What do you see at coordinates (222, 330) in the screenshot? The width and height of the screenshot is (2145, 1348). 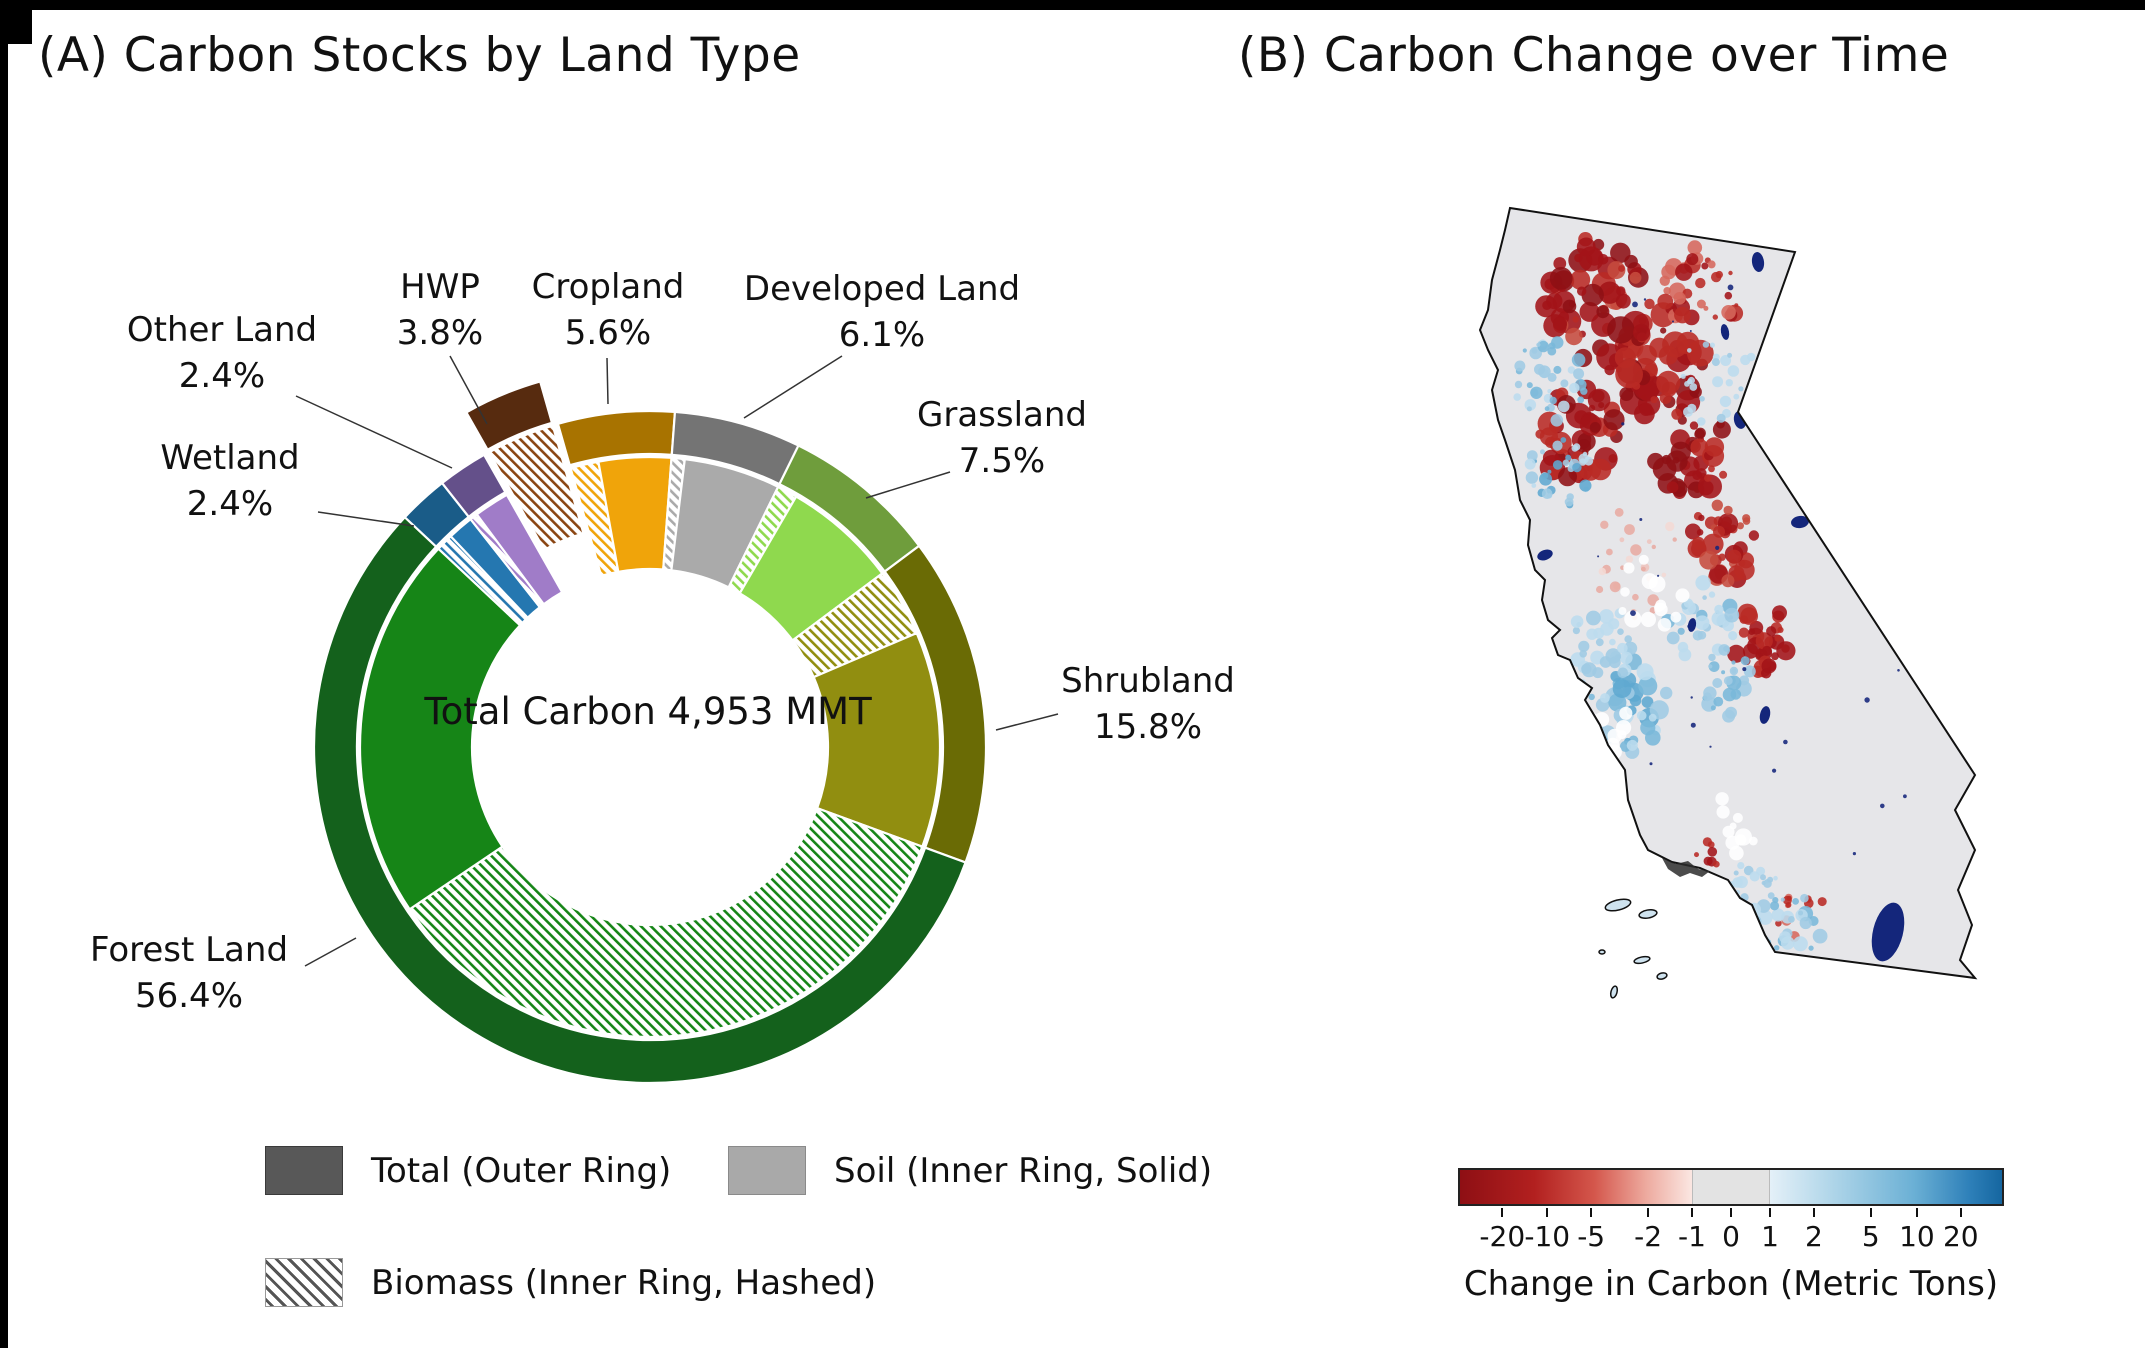 I see `label-other-name: Other Land` at bounding box center [222, 330].